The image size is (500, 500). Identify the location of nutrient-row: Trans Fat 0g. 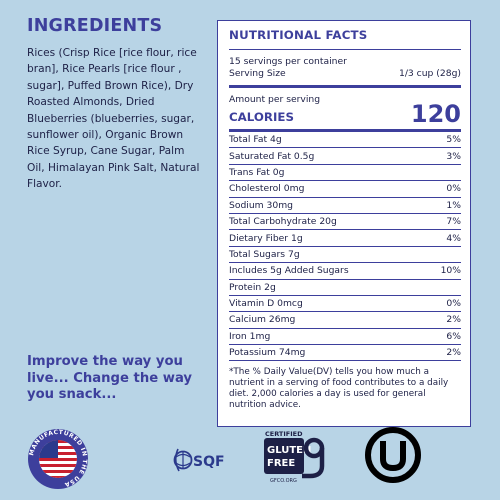
(345, 173).